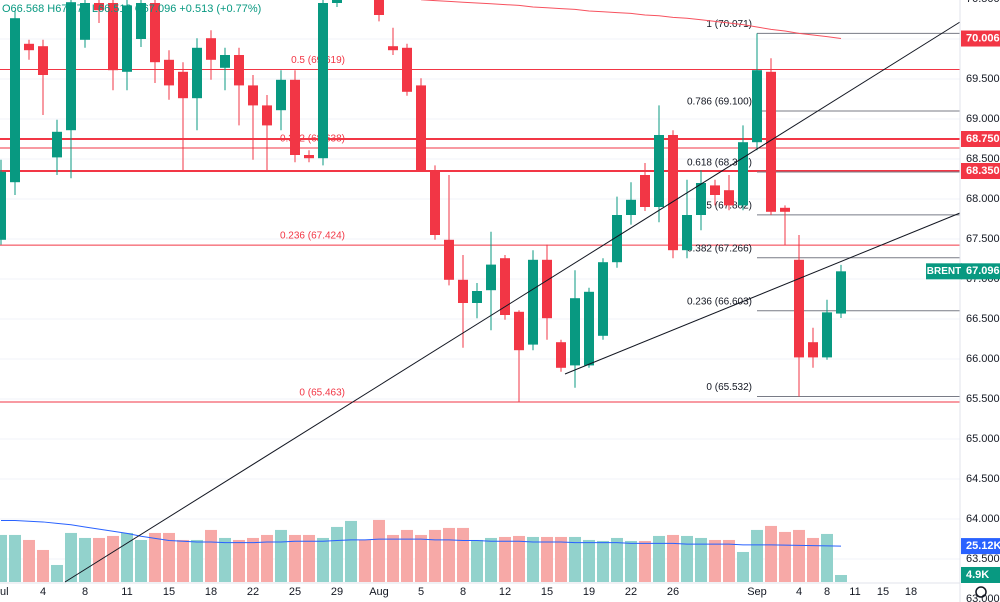 This screenshot has width=1000, height=602. What do you see at coordinates (126, 592) in the screenshot?
I see `x-tick-label: 11` at bounding box center [126, 592].